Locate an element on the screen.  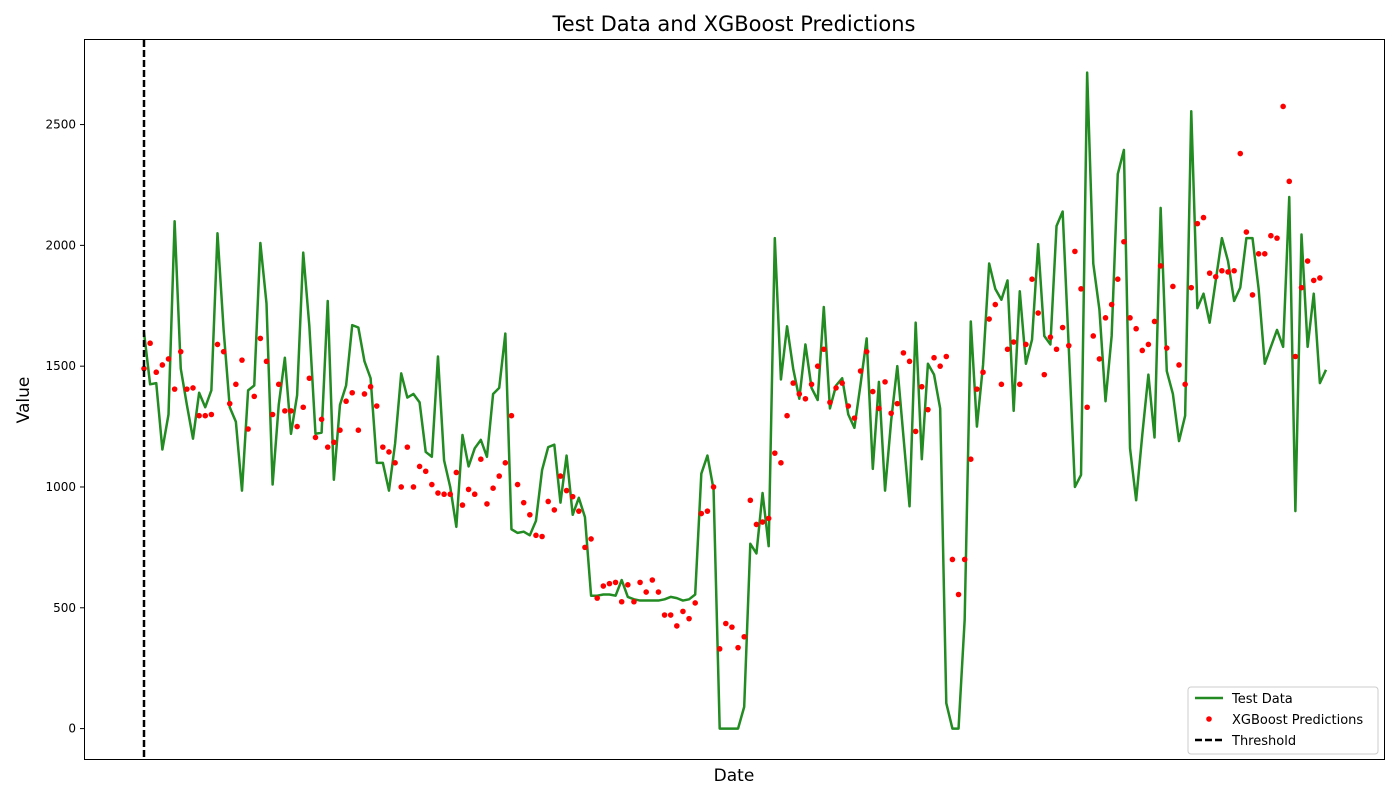
legend-label-test-data: Test Data is located at coordinates (1262, 699).